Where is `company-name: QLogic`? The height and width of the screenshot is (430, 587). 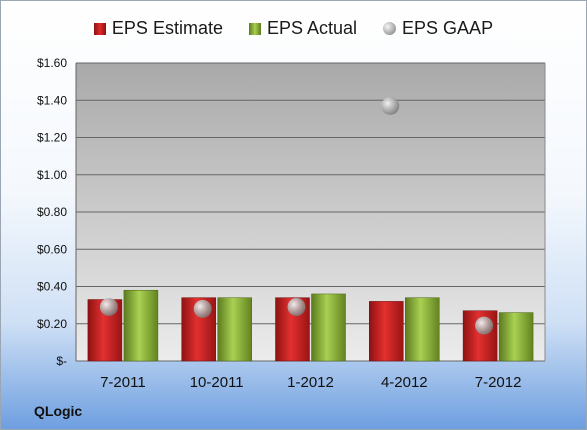
company-name: QLogic is located at coordinates (58, 411).